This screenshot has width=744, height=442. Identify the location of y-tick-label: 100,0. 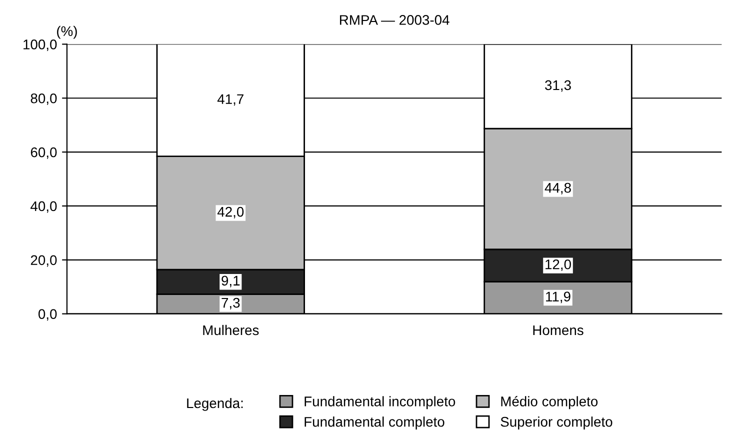
(40, 46).